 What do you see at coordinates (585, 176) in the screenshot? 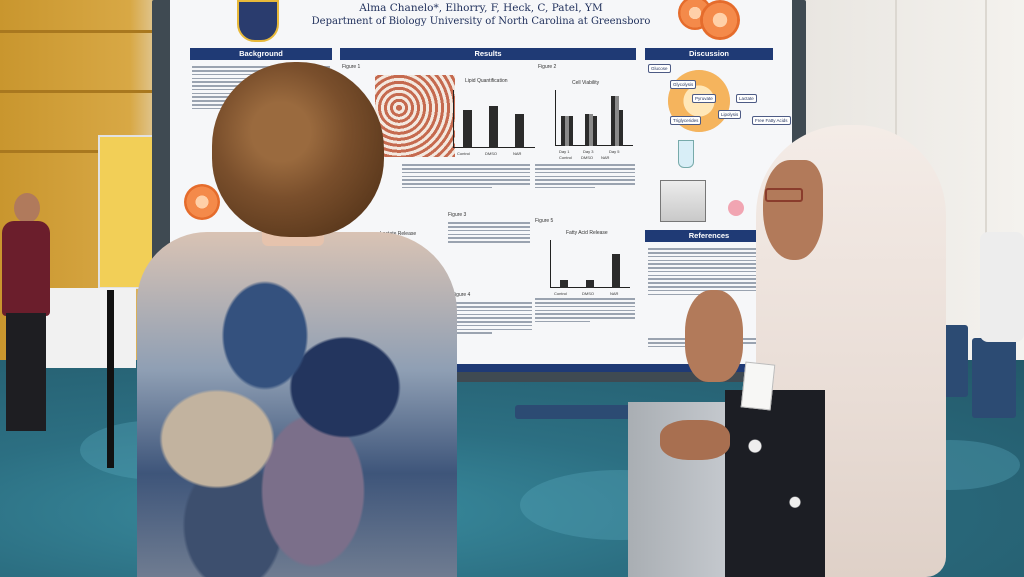
I see `figure-2-caption` at bounding box center [585, 176].